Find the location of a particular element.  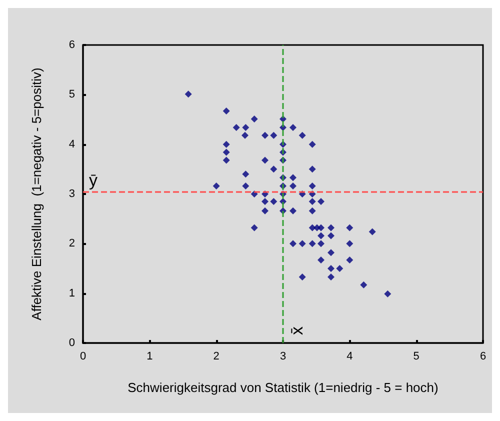

x-tick-label: 3 is located at coordinates (283, 356).